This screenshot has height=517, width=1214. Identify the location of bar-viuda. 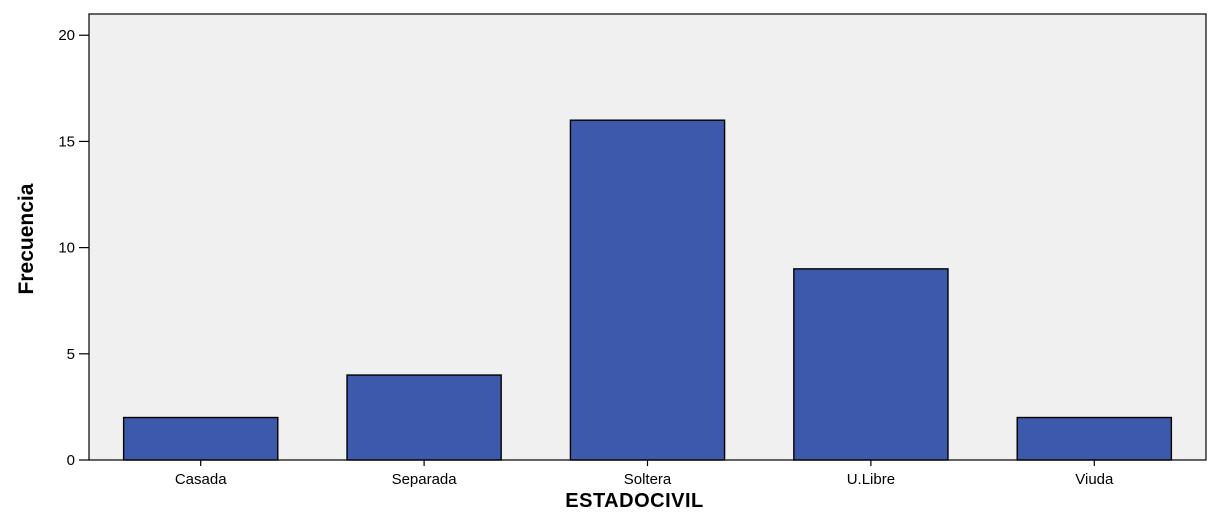
(1094, 438).